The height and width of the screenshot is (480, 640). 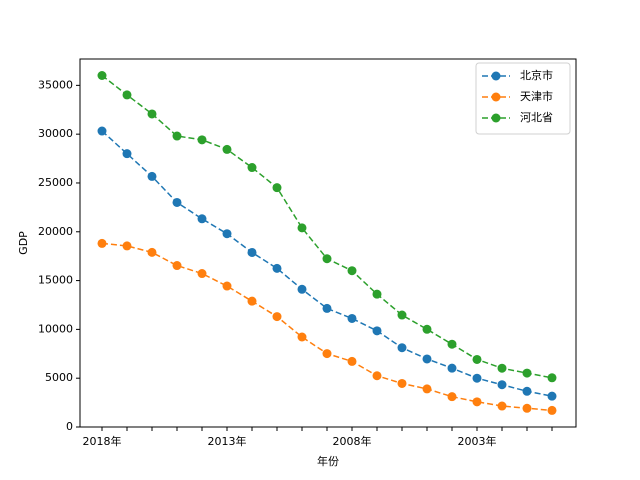 What do you see at coordinates (55, 182) in the screenshot?
I see `y-tick-label: 25000` at bounding box center [55, 182].